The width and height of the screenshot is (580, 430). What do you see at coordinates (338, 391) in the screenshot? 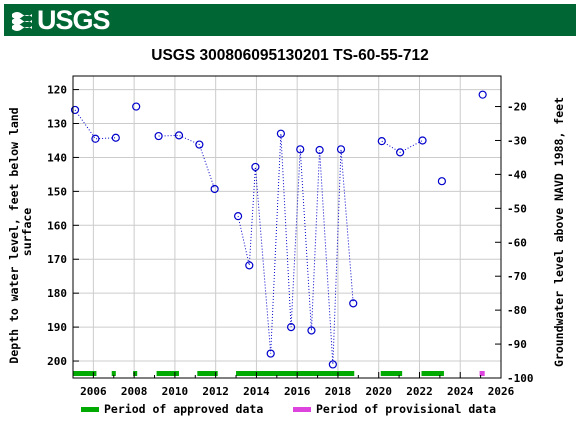
I see `x-tick-label: 2018` at bounding box center [338, 391].